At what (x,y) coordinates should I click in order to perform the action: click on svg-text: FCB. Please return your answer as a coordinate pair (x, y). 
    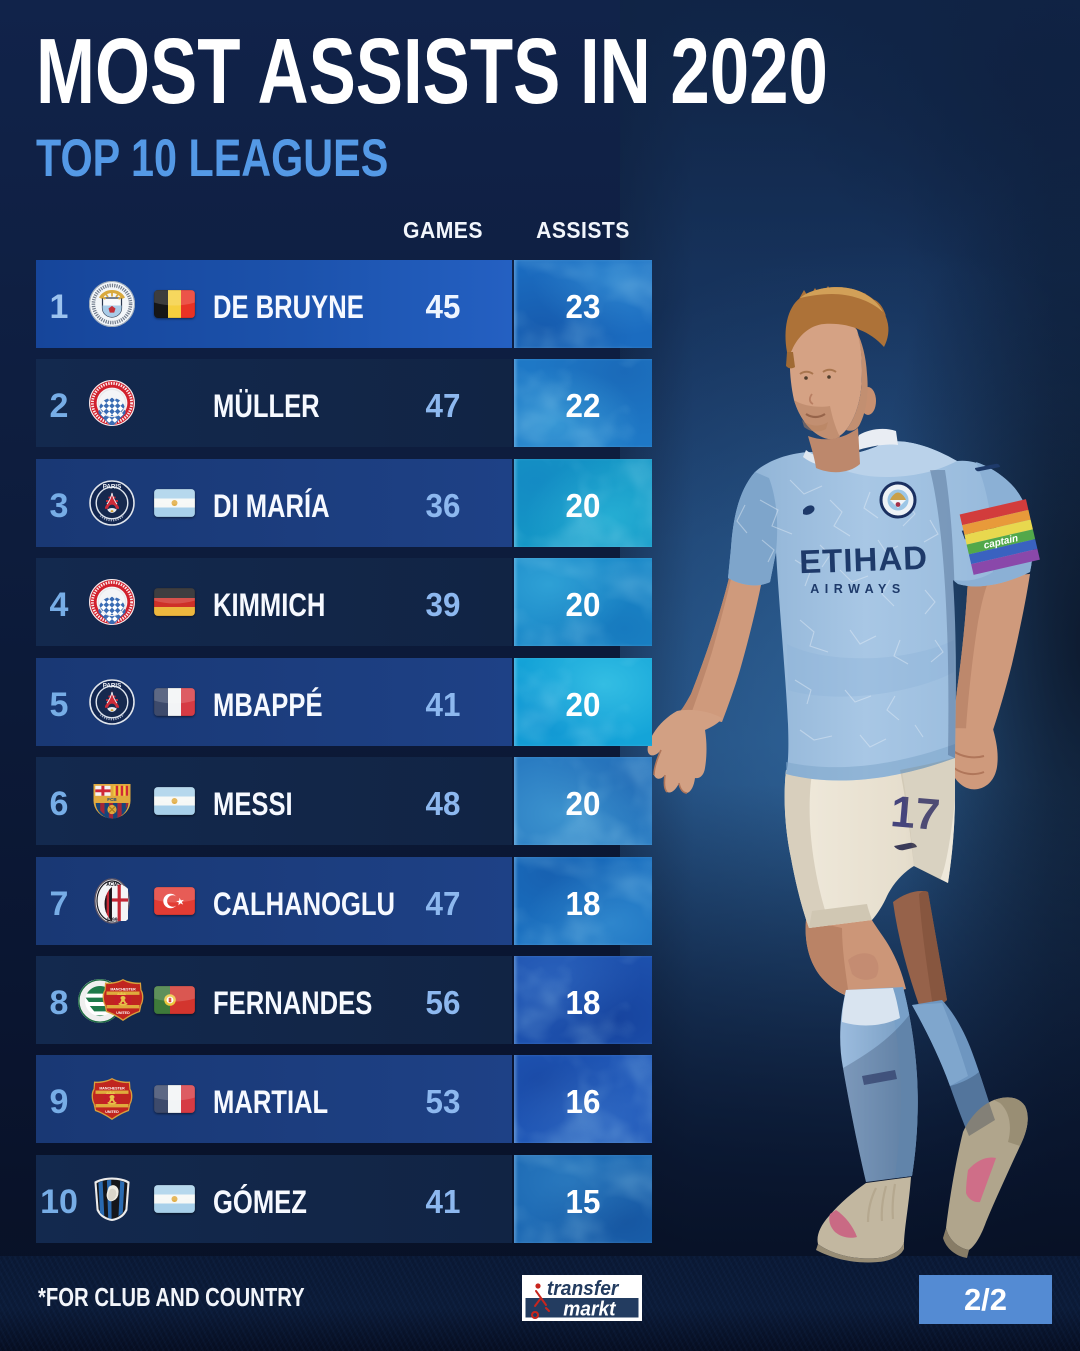
    Looking at the image, I should click on (112, 799).